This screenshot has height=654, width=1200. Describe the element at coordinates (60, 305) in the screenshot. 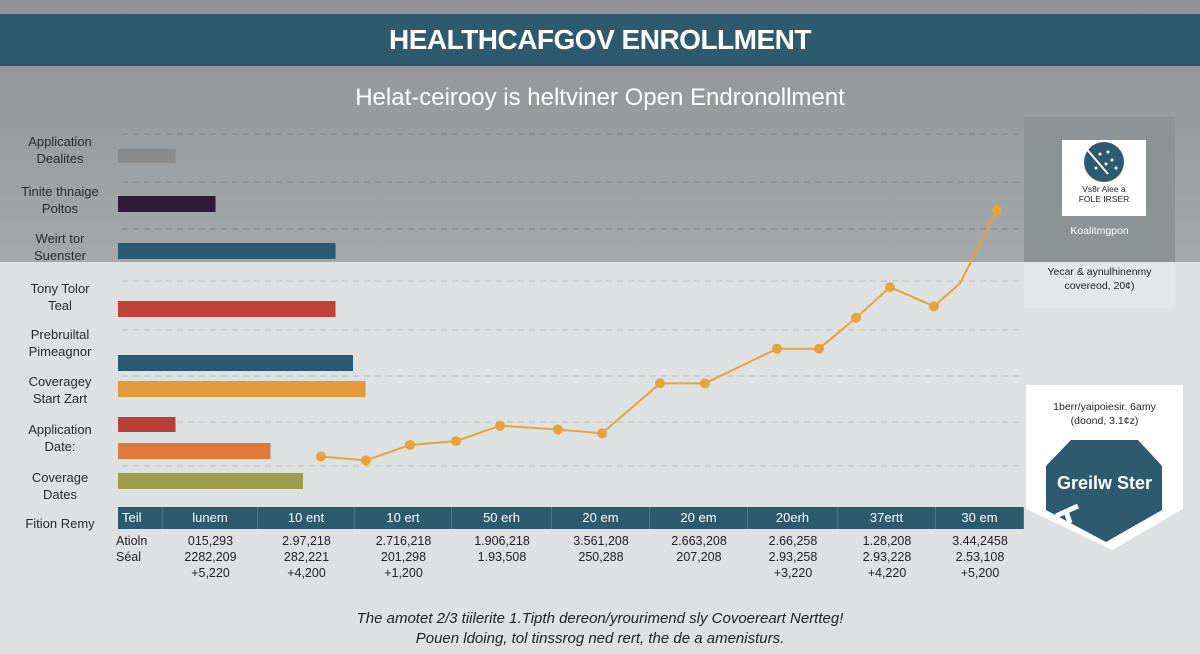

I see `bar-label-line: Teal` at that location.